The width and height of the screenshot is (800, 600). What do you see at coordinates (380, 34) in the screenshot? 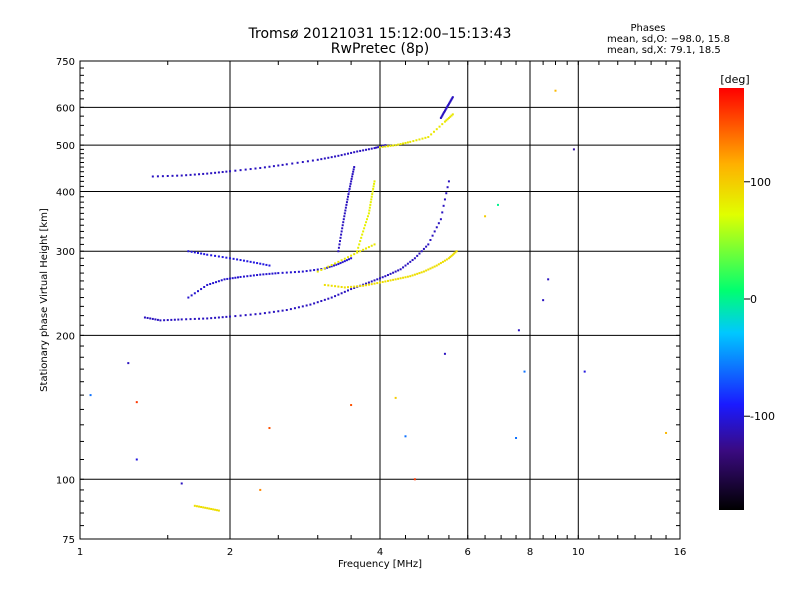
I see `chart-title-line1: Tromsø 20121031 15:12:00–15:13:43` at bounding box center [380, 34].